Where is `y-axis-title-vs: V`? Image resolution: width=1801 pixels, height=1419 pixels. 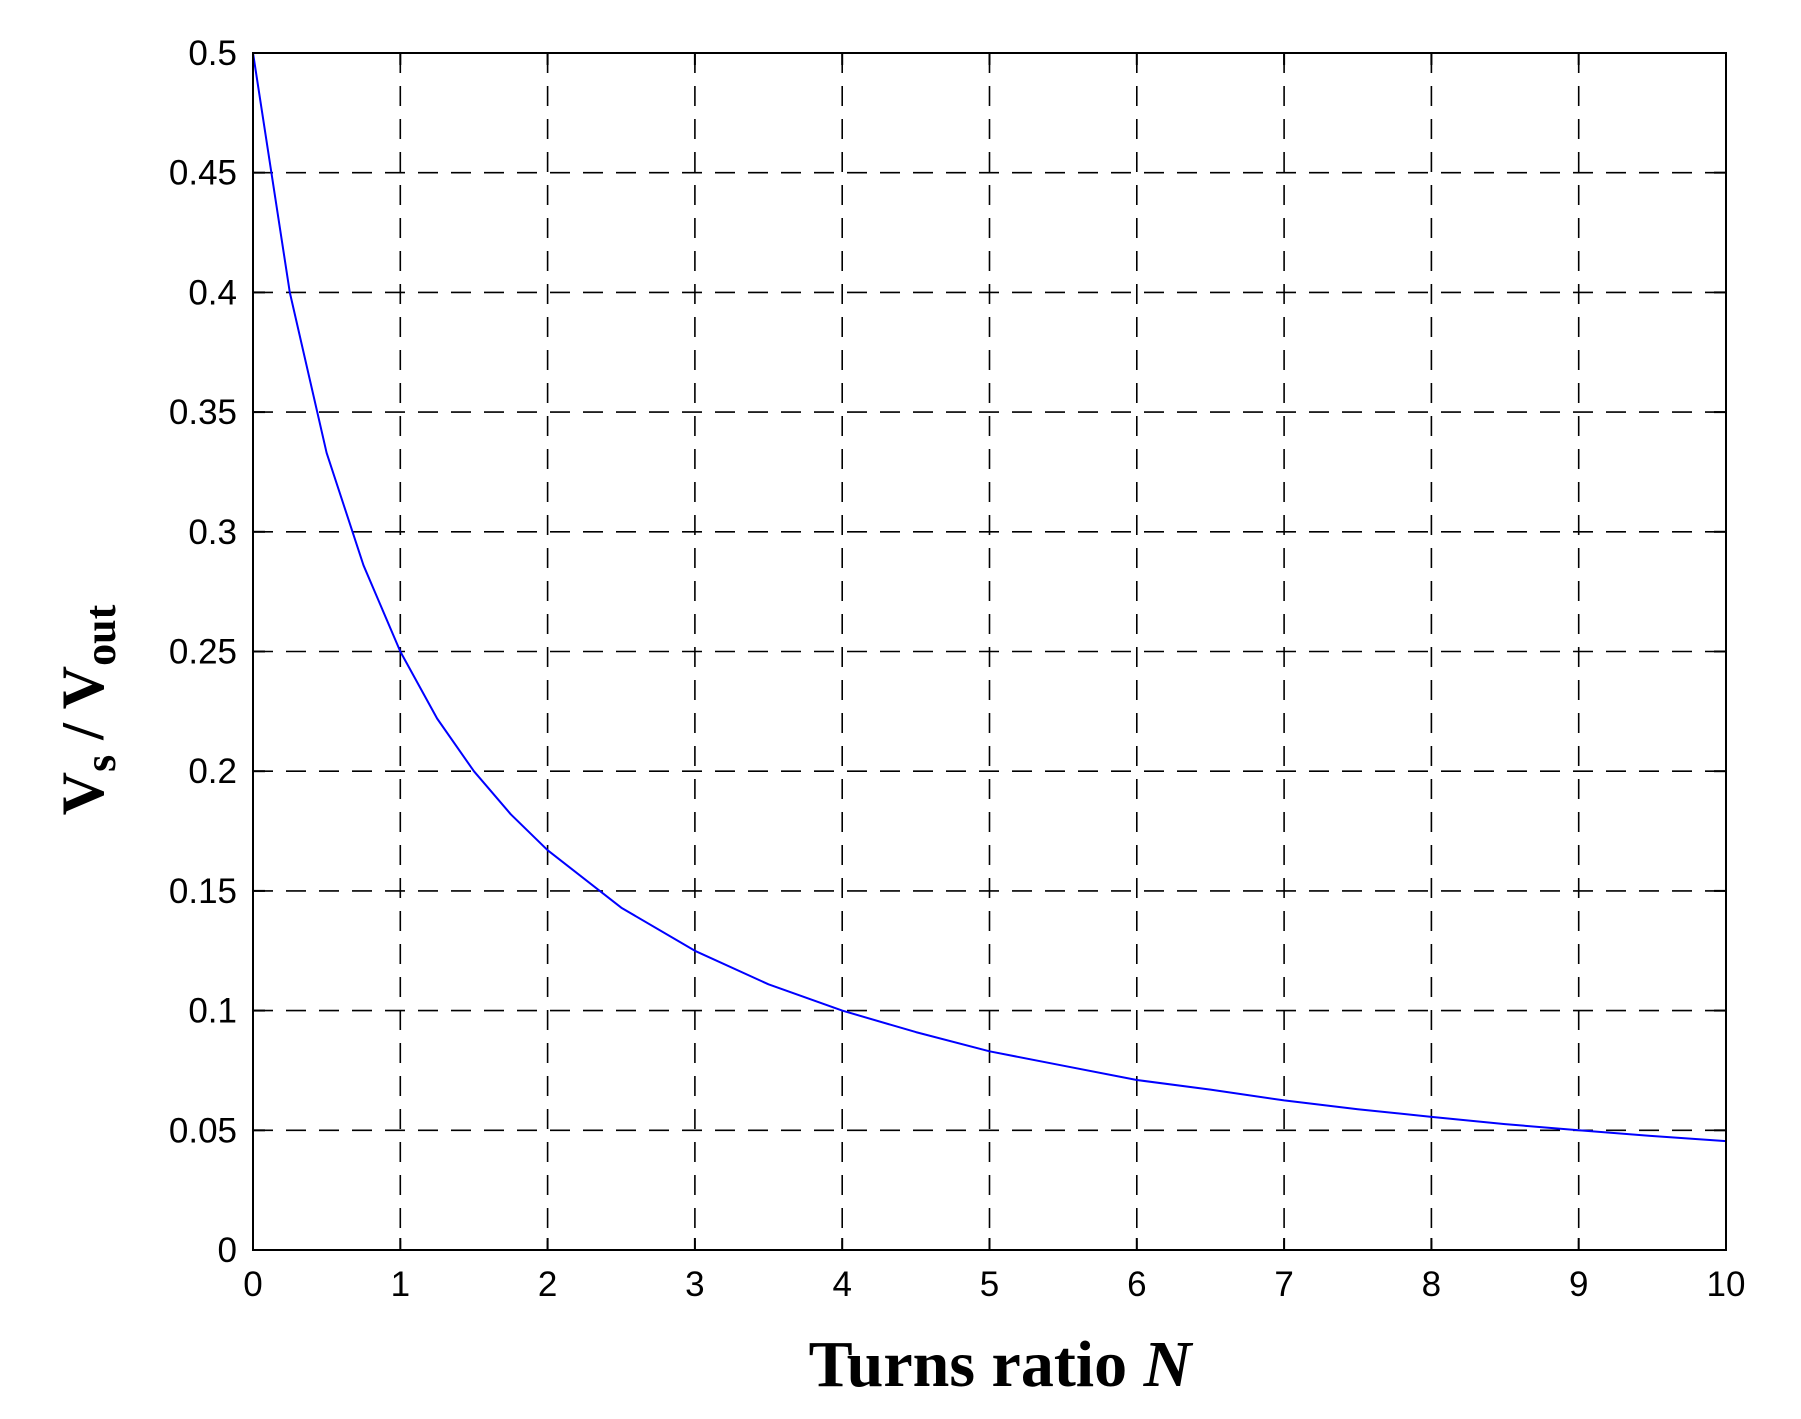
y-axis-title-vs: V is located at coordinates (83, 793).